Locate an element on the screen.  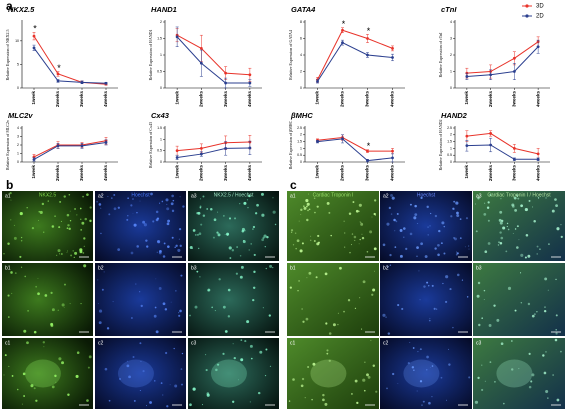
cell-label: a3 is located at coordinates (194, 196).